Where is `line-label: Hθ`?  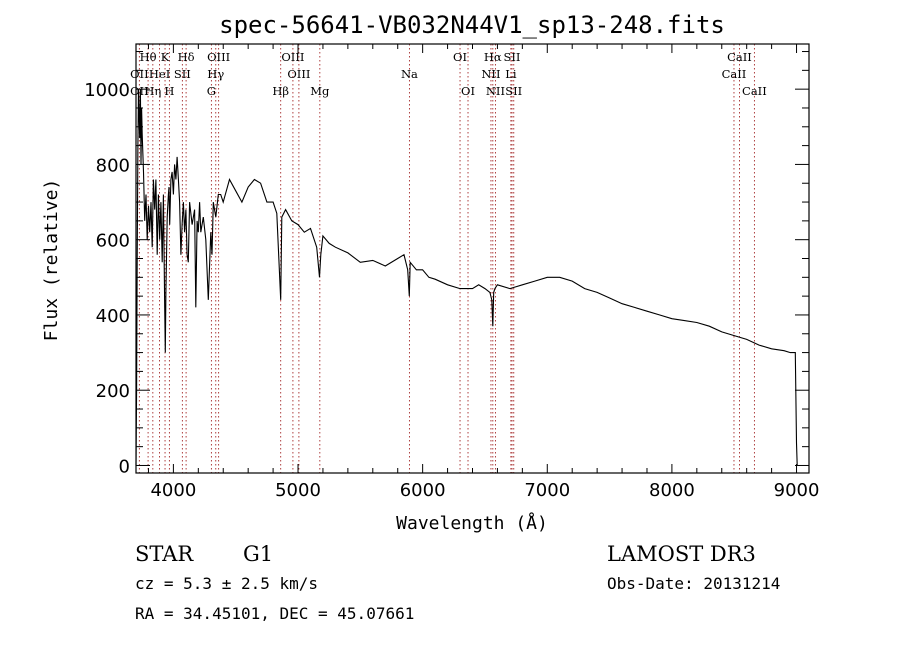 line-label: Hθ is located at coordinates (148, 57).